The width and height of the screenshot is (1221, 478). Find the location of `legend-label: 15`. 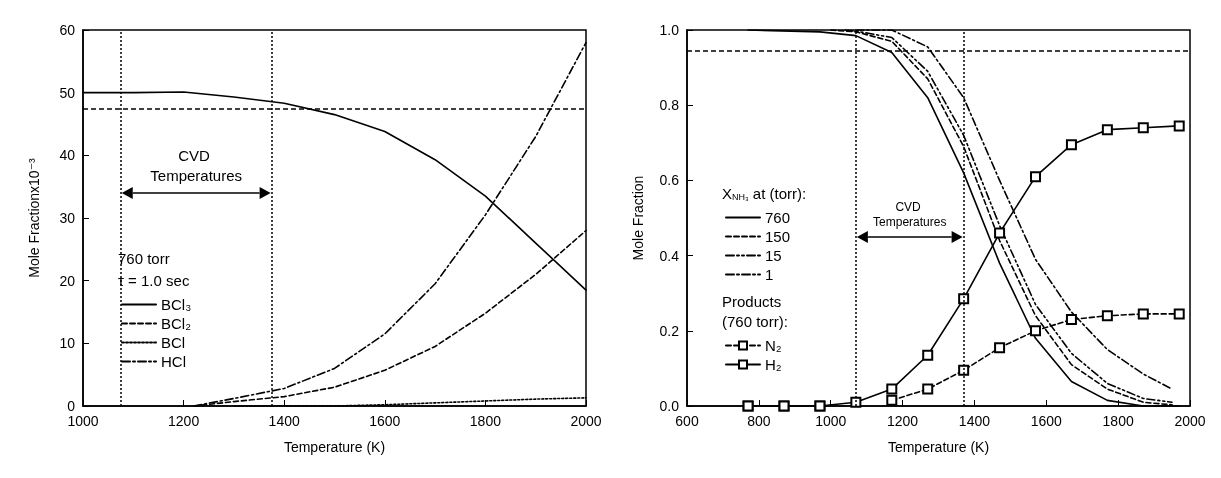

legend-label: 15 is located at coordinates (773, 255).